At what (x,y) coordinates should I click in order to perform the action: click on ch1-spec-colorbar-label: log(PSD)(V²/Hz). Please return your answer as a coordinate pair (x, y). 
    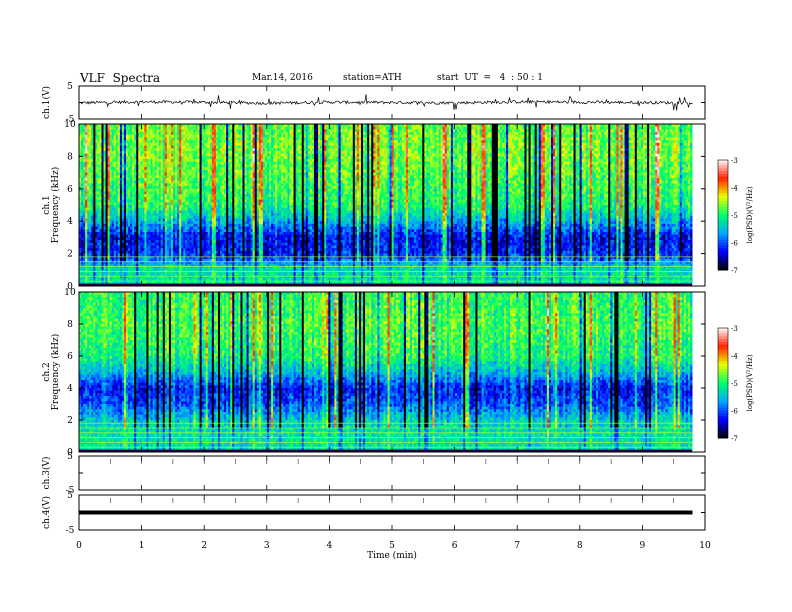
    Looking at the image, I should click on (750, 214).